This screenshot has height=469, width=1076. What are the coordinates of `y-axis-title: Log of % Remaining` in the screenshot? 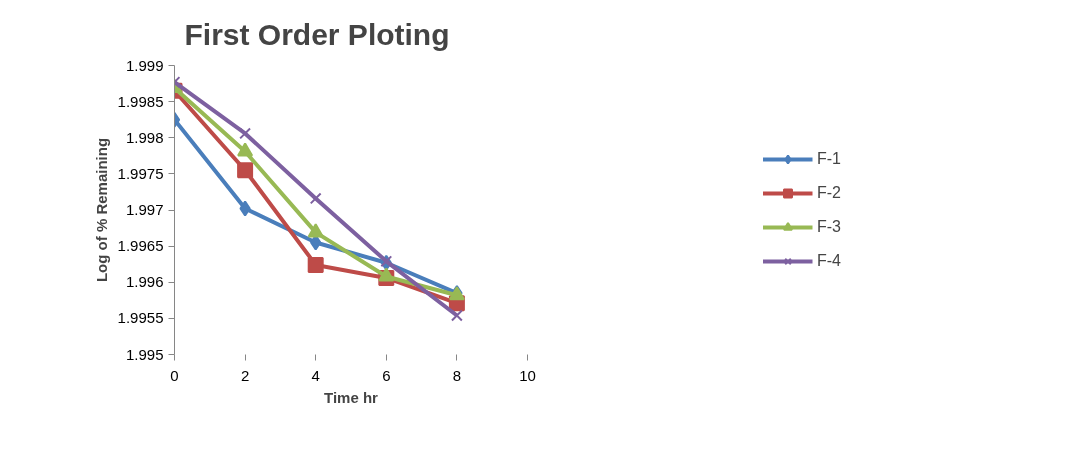 It's located at (101, 210).